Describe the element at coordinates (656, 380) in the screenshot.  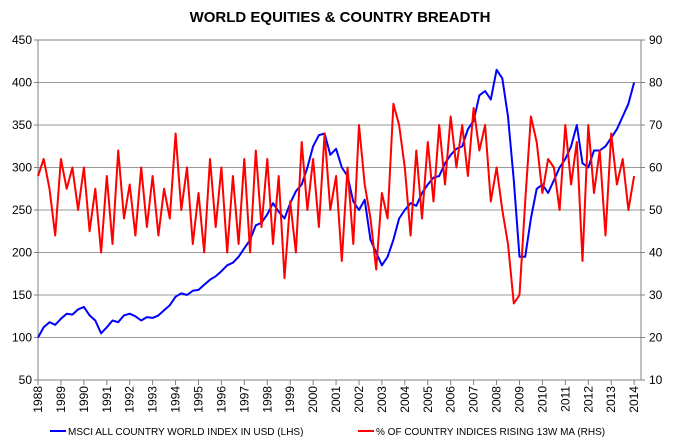
I see `right-tick-label-10: 10` at that location.